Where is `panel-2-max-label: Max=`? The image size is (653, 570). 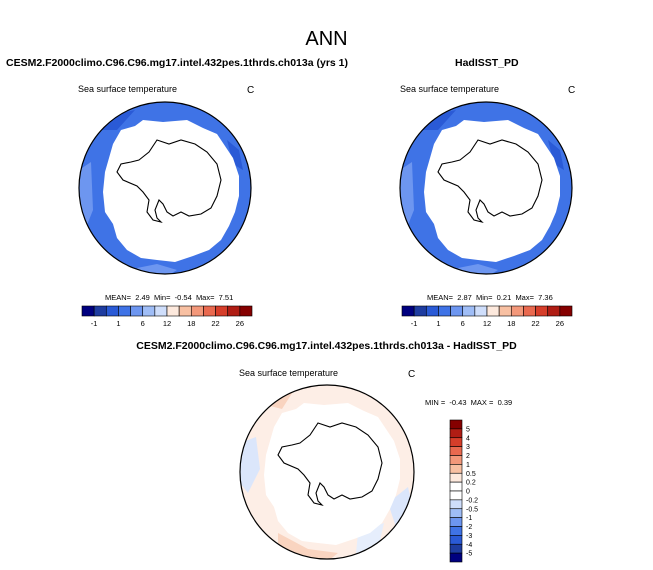 panel-2-max-label: Max= is located at coordinates (524, 297).